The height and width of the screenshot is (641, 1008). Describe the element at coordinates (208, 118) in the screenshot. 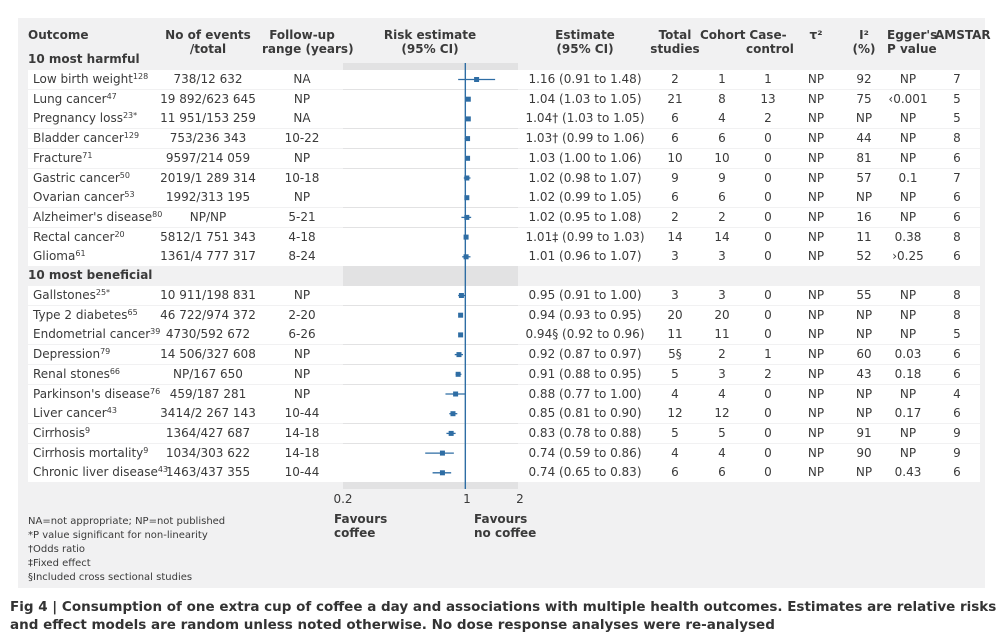

I see `cell-events: 11 951/153 259` at that location.